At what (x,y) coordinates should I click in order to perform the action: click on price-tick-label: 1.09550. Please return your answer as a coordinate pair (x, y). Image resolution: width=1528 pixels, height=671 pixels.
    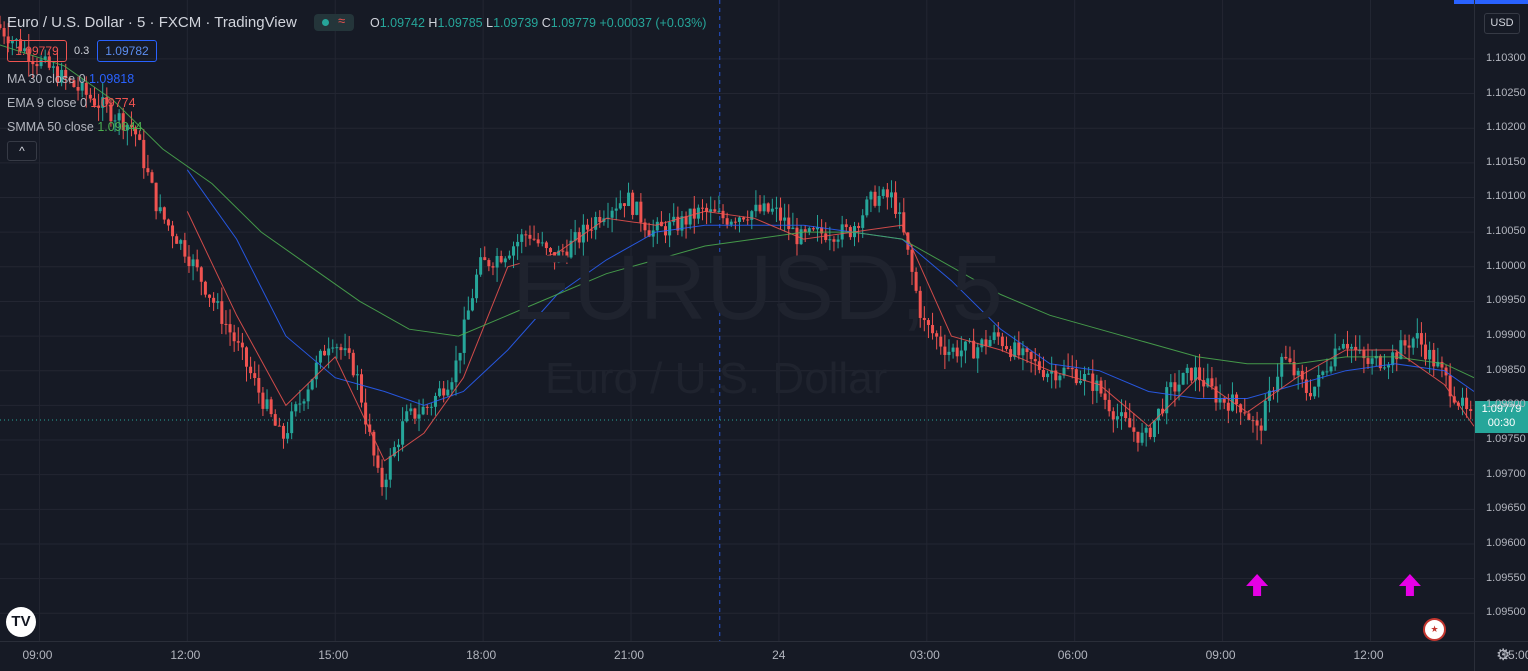
    Looking at the image, I should click on (1506, 577).